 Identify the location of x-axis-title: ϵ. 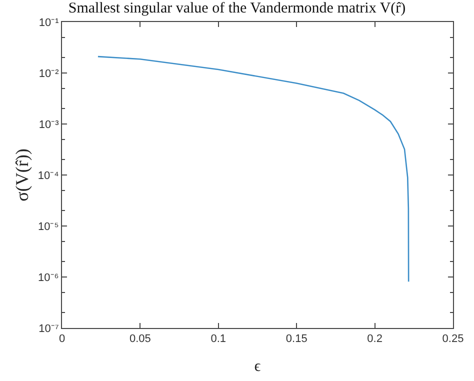
(258, 366).